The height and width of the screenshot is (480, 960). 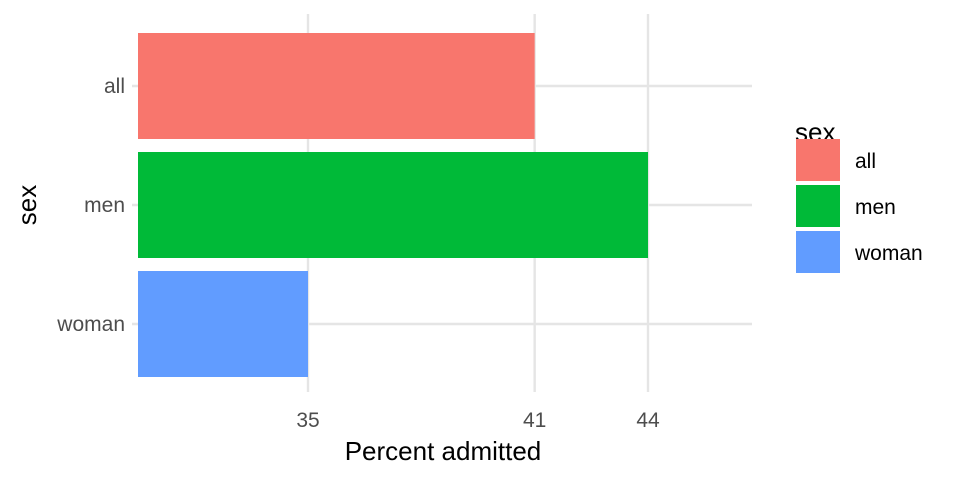 What do you see at coordinates (865, 161) in the screenshot?
I see `legend-label-all: all` at bounding box center [865, 161].